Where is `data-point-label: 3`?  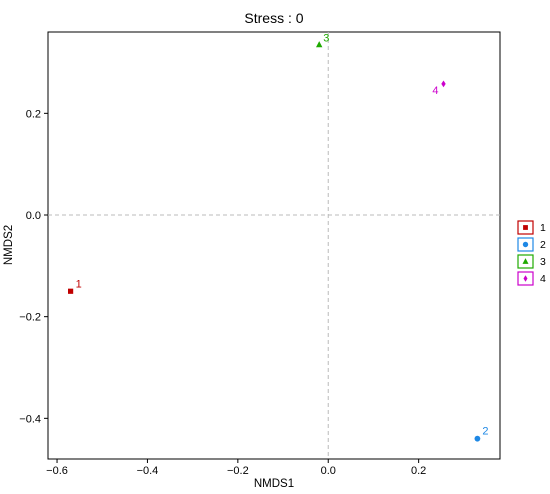
data-point-label: 3 is located at coordinates (326, 39).